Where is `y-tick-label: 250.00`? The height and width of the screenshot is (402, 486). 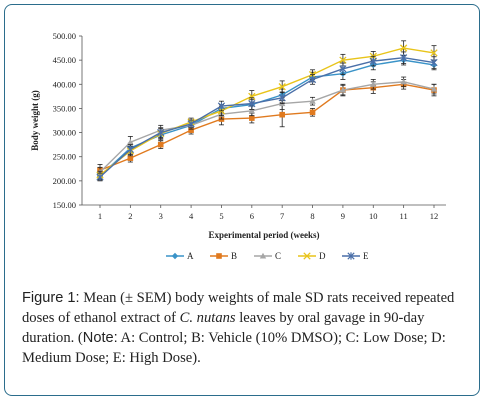 y-tick-label: 250.00 is located at coordinates (64, 157).